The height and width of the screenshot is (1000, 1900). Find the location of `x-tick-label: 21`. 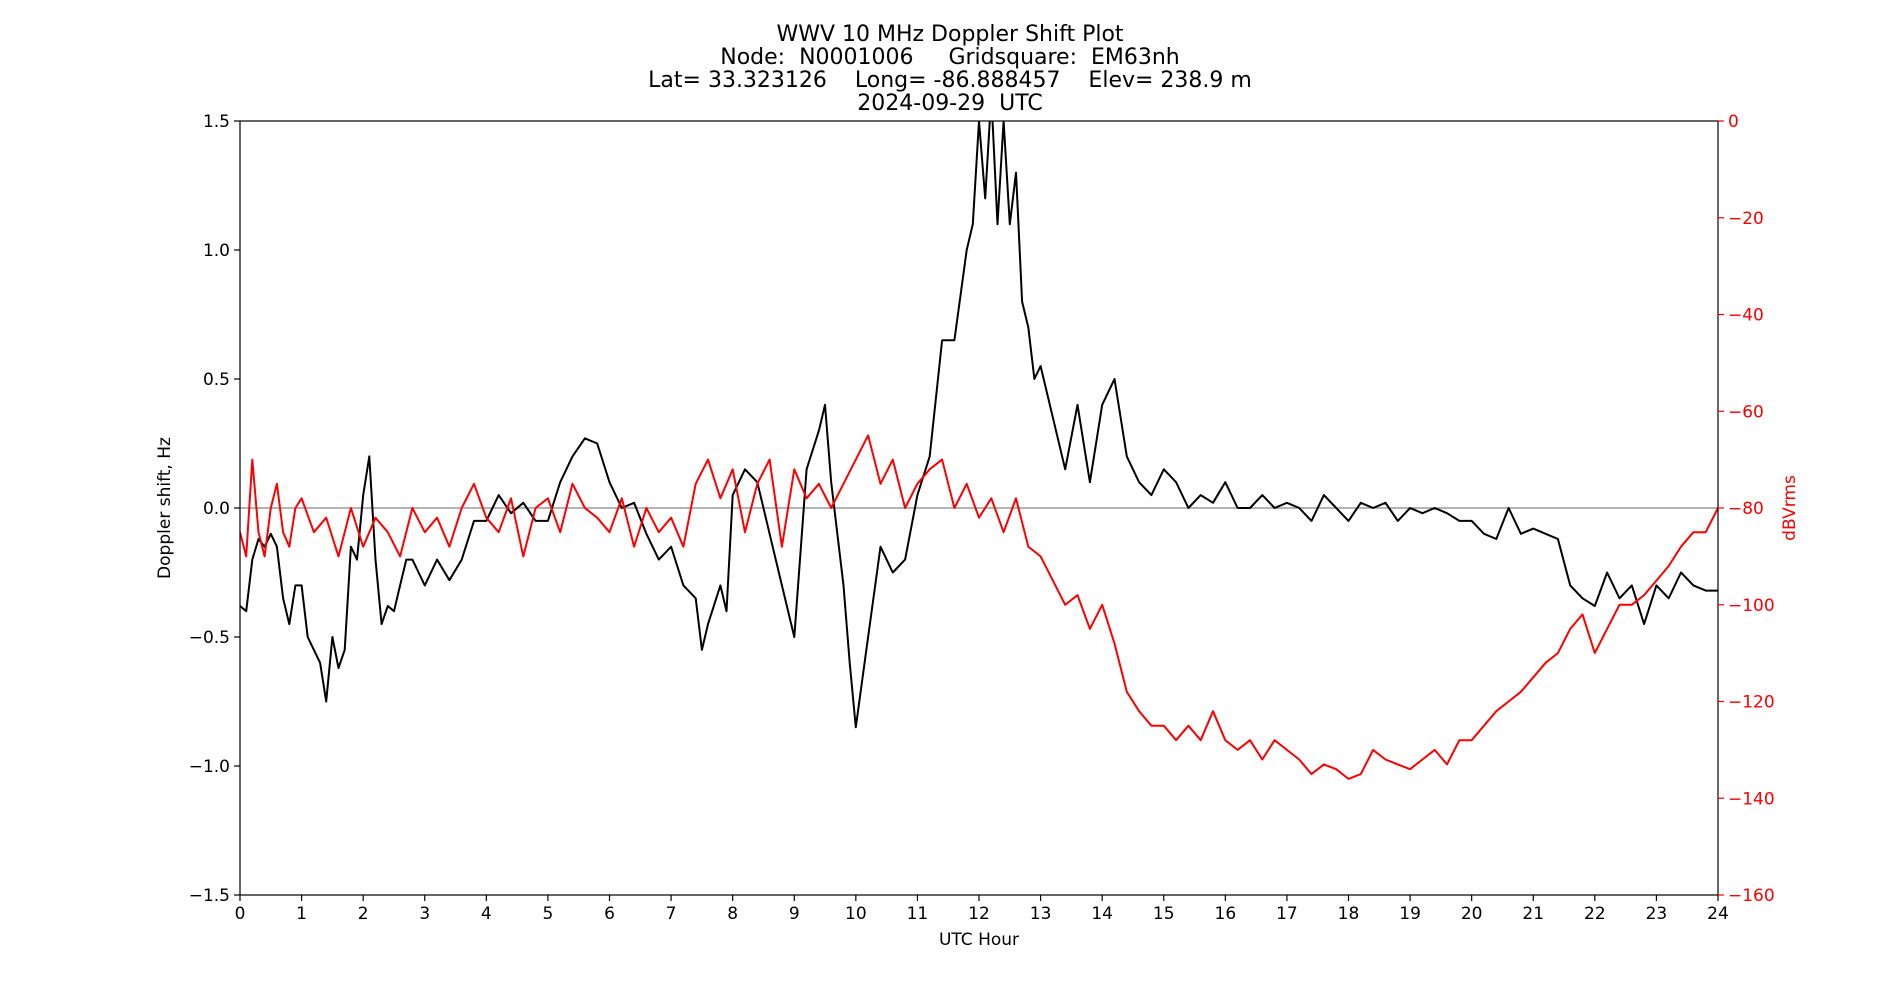

x-tick-label: 21 is located at coordinates (1533, 914).